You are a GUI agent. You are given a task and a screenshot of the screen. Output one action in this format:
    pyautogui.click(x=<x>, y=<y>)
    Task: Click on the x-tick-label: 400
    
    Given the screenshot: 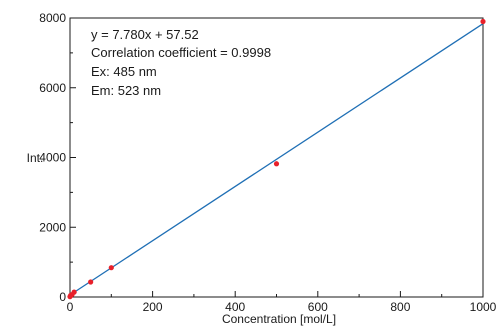 What is the action you would take?
    pyautogui.click(x=235, y=307)
    